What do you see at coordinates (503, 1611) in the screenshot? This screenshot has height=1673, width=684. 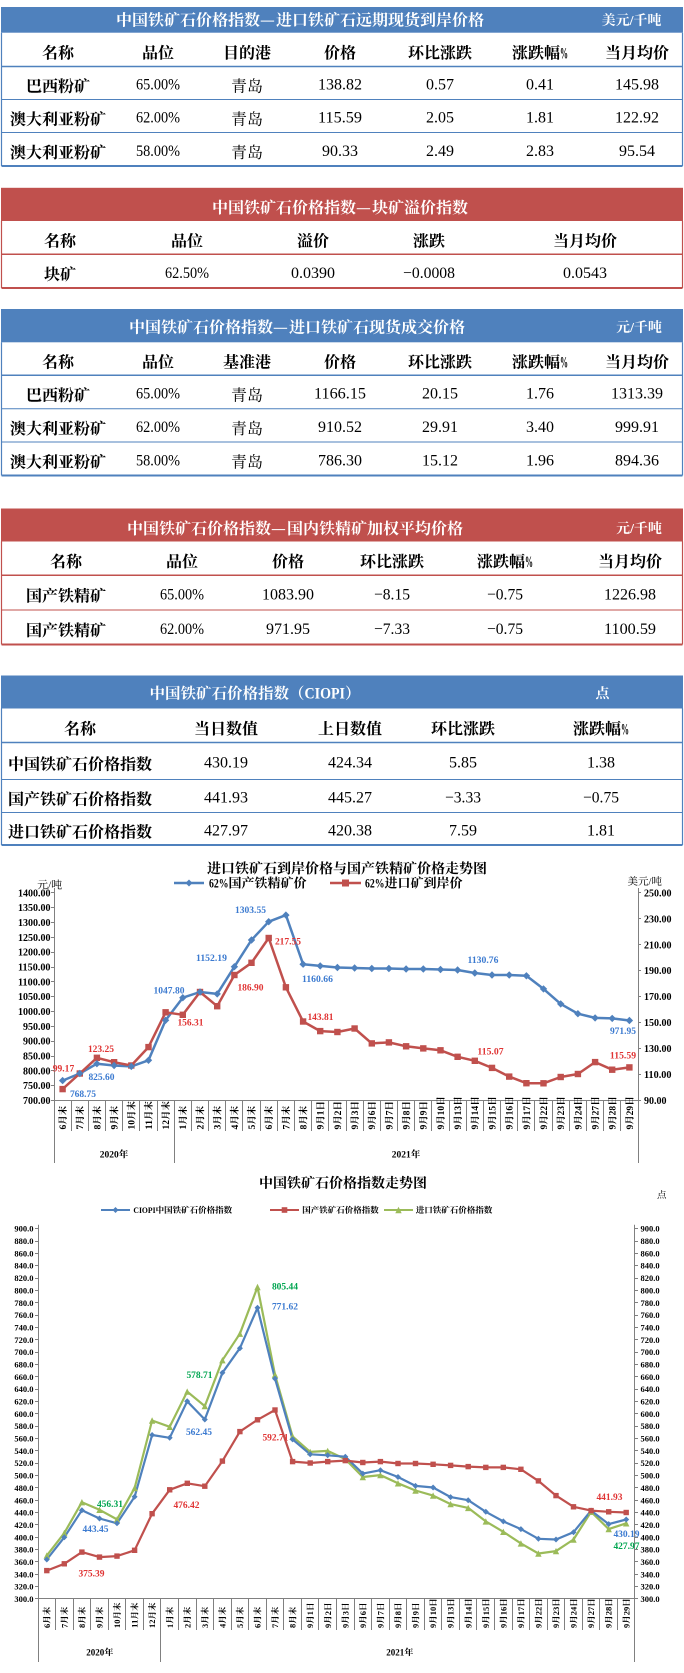 I see `svg-text: 16` at bounding box center [503, 1611].